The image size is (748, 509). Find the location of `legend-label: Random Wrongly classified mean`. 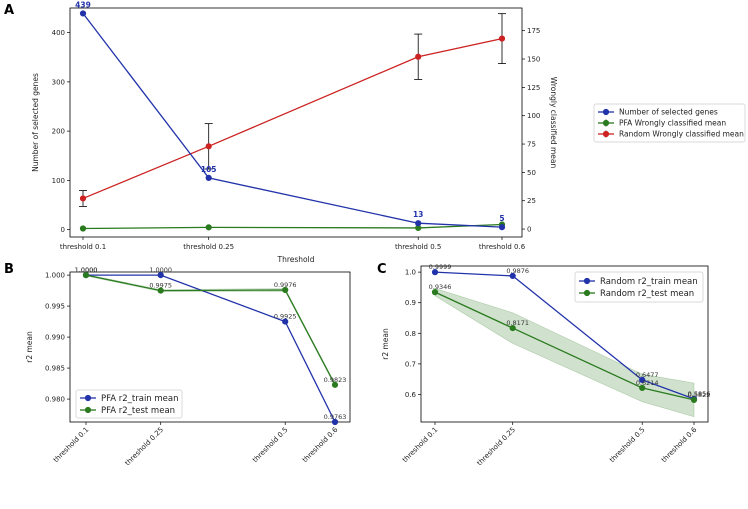

legend-label: Random Wrongly classified mean is located at coordinates (681, 134).